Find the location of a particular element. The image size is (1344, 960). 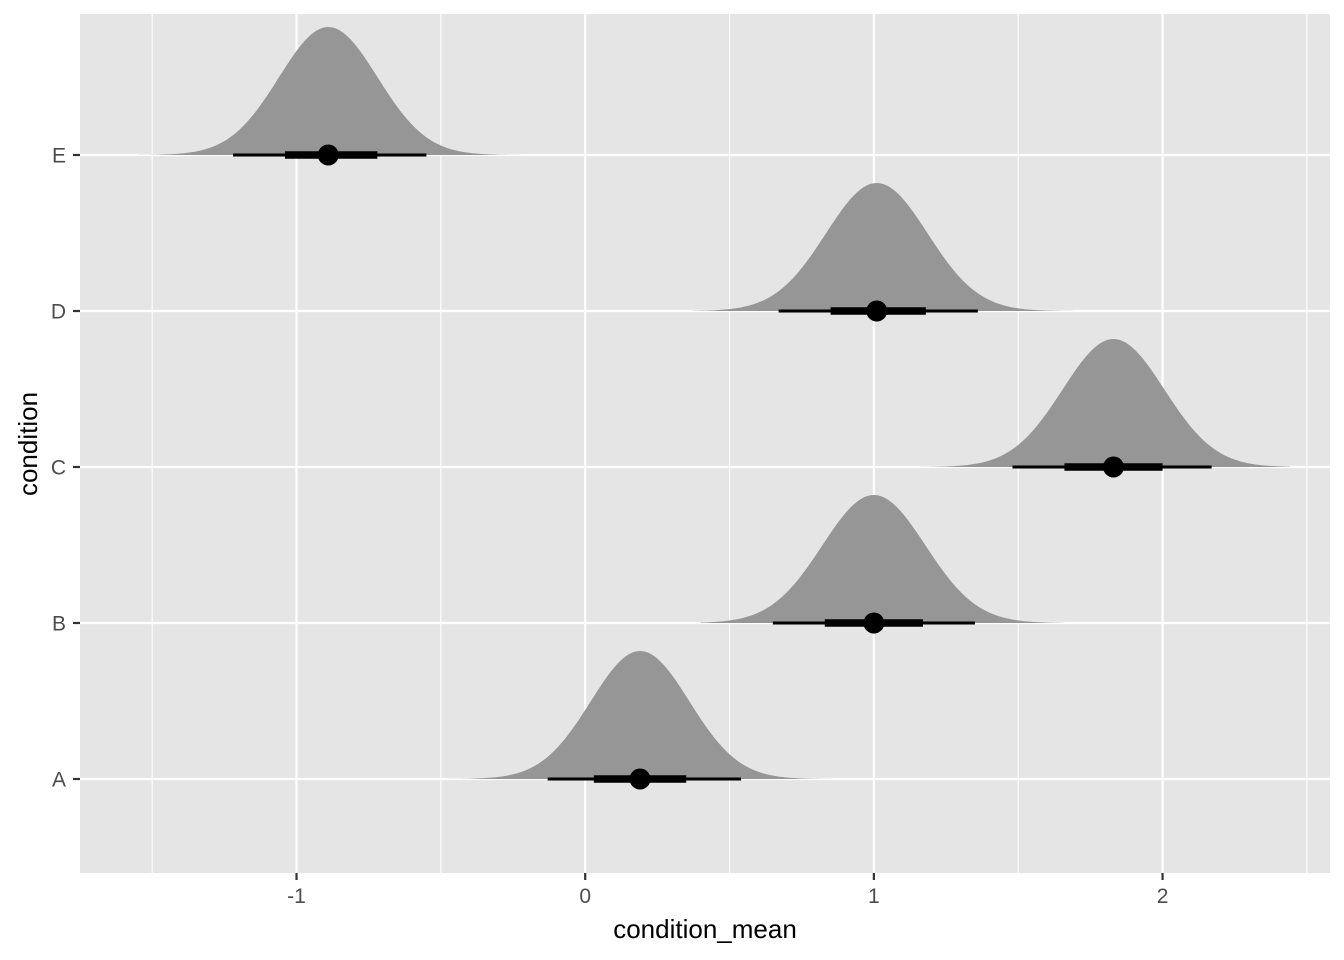

density-E is located at coordinates (351, 91).